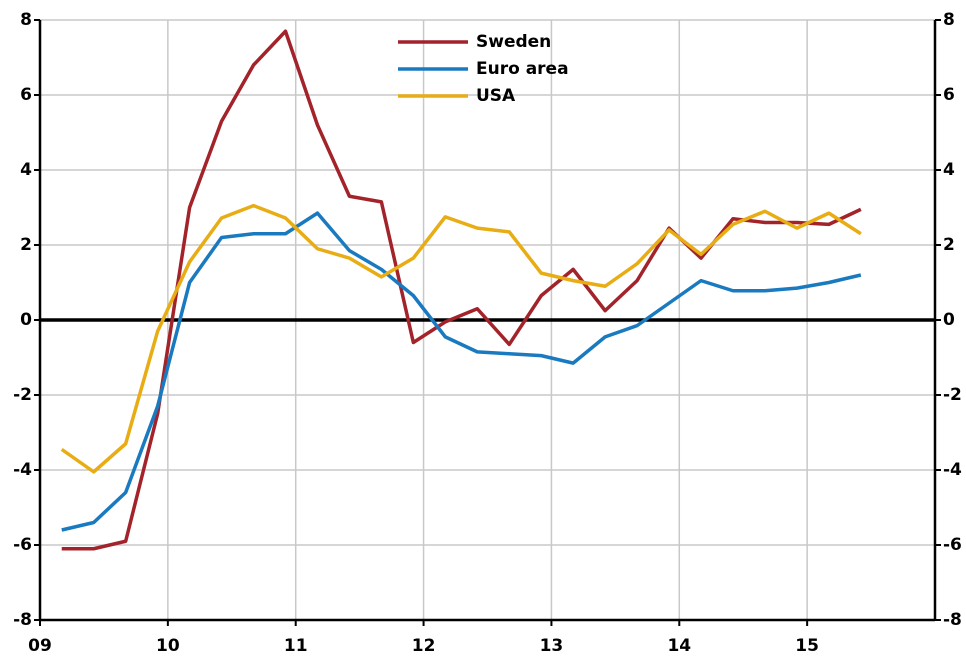 Image resolution: width=966 pixels, height=657 pixels. Describe the element at coordinates (26, 95) in the screenshot. I see `y-tick-label: 6` at that location.